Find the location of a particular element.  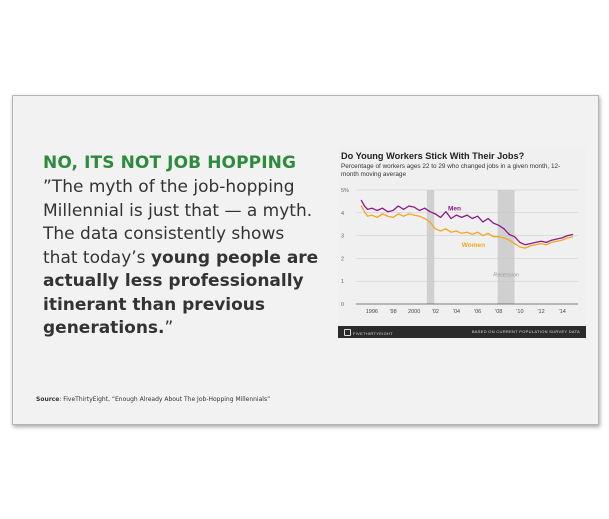

x-tick-label: ’06 is located at coordinates (477, 312).